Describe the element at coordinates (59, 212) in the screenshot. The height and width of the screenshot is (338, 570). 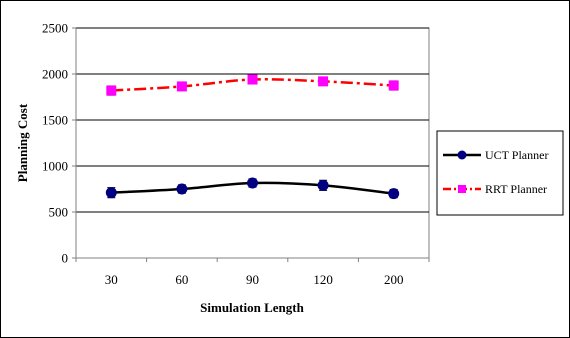
I see `y-tick-label: 500` at that location.